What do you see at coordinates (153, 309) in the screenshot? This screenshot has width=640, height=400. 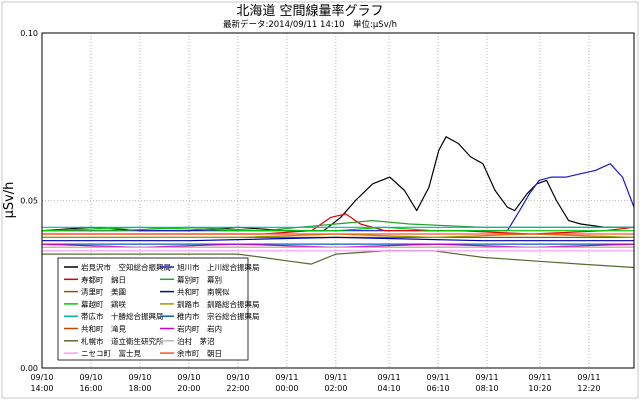 I see `legend-box` at bounding box center [153, 309].